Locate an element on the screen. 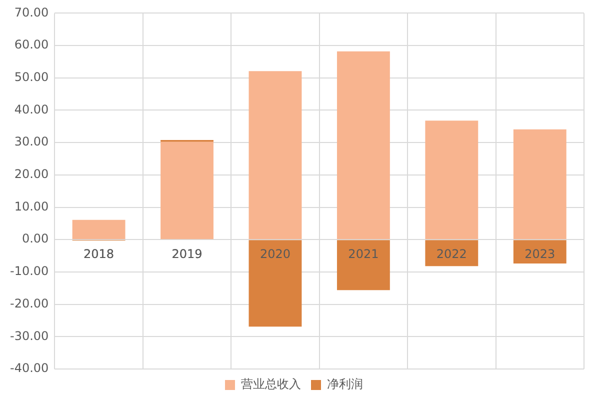 This screenshot has height=405, width=600. x-tick-label: 2023 is located at coordinates (540, 253).